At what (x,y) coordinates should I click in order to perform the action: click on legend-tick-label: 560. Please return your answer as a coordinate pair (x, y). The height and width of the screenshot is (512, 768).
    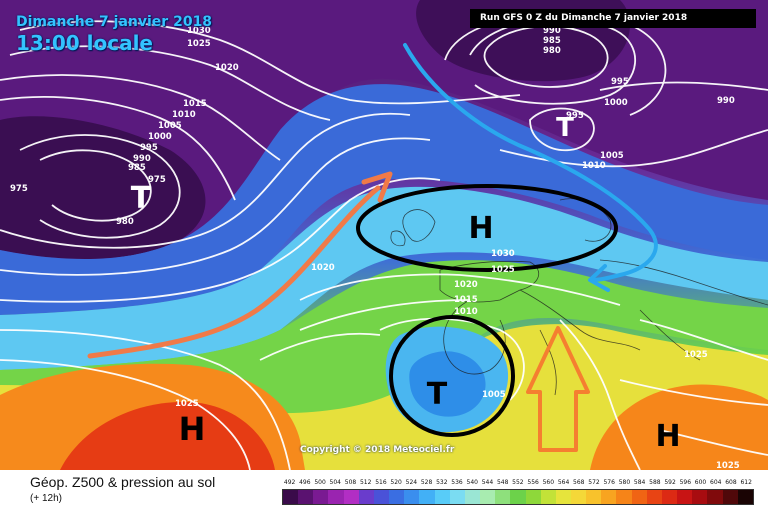
    Looking at the image, I should click on (548, 482).